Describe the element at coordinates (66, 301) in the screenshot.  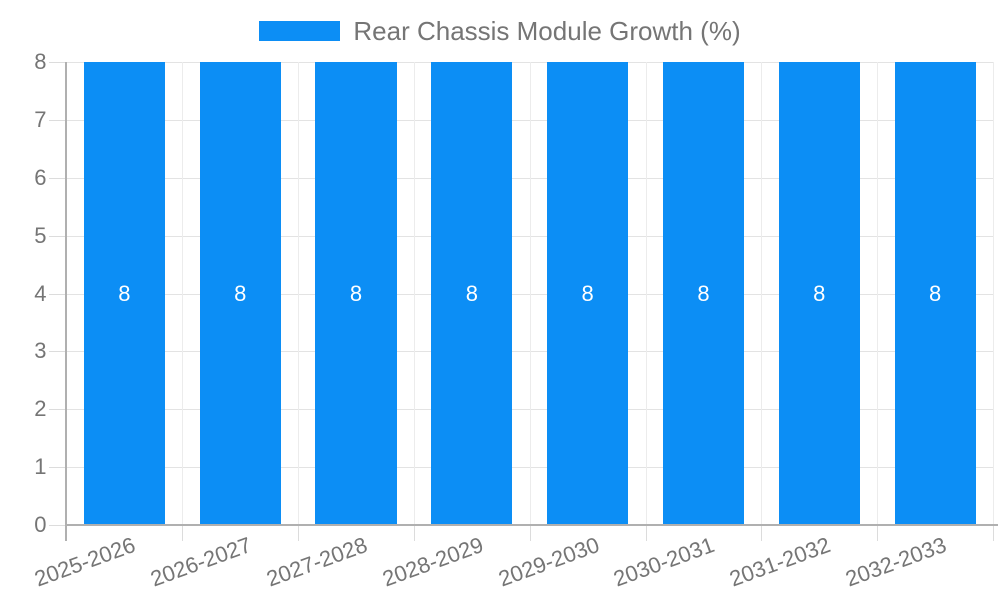
I see `y-axis-line` at that location.